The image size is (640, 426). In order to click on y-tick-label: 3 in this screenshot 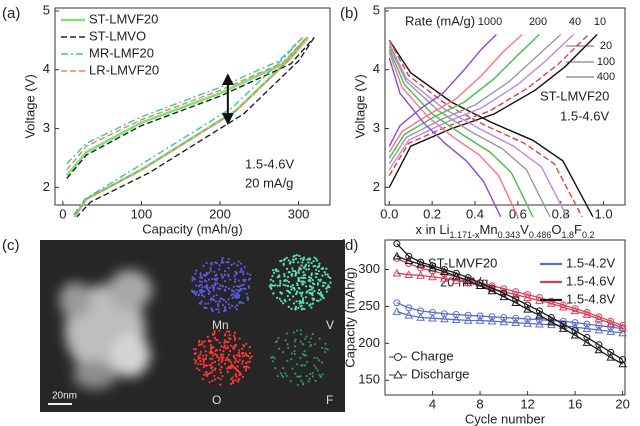, I will do `click(376, 127)`.